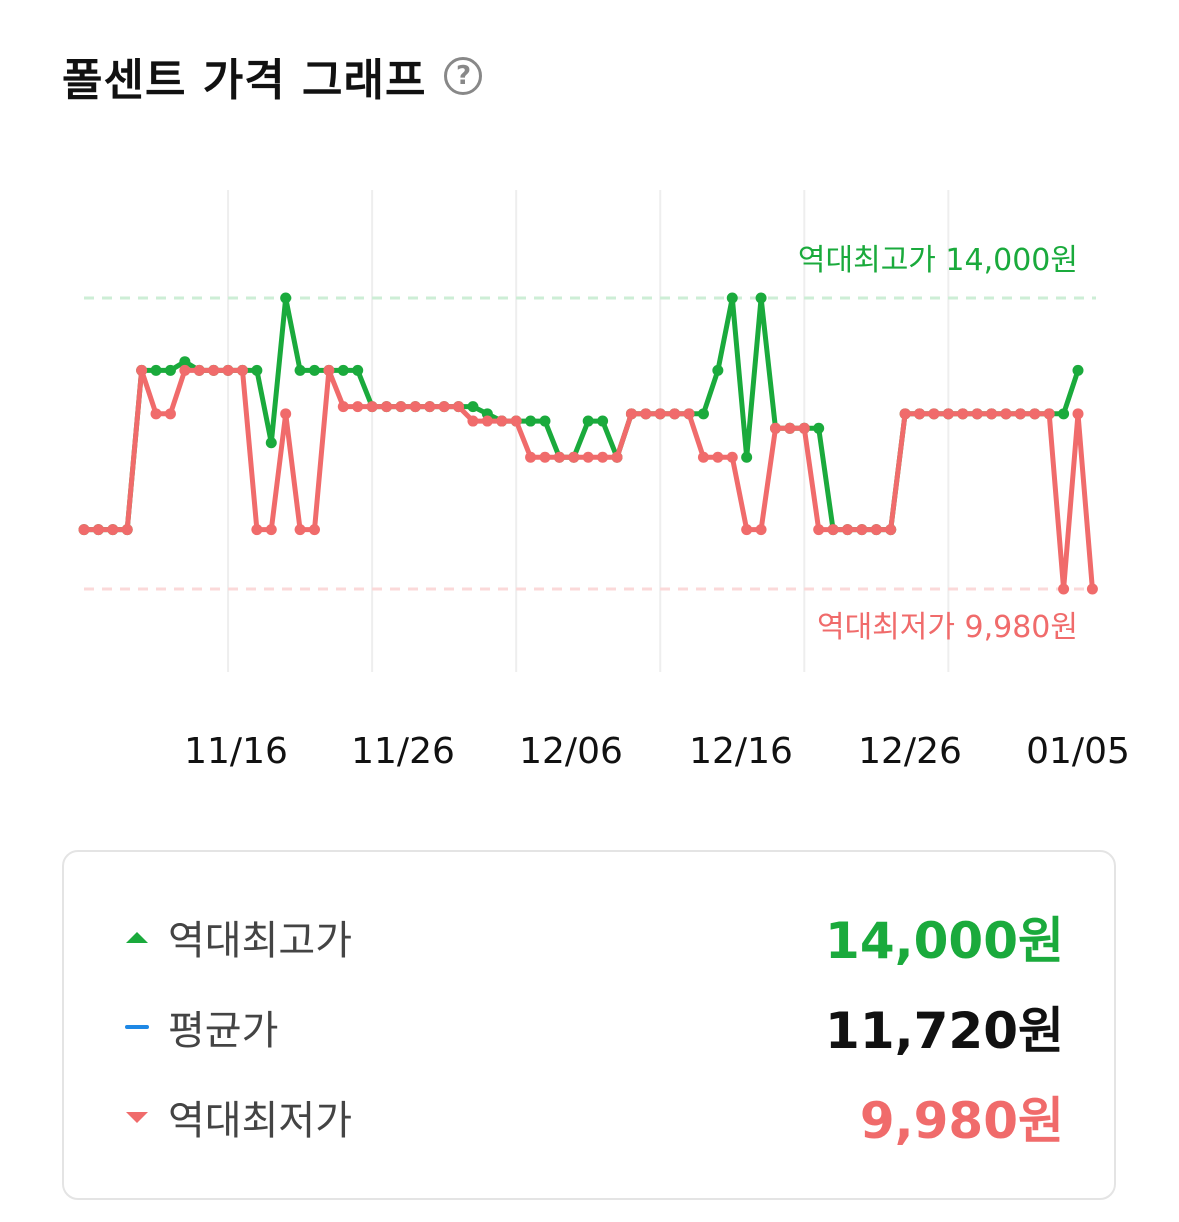 The image size is (1179, 1222). What do you see at coordinates (137, 1027) in the screenshot?
I see `dash-icon` at bounding box center [137, 1027].